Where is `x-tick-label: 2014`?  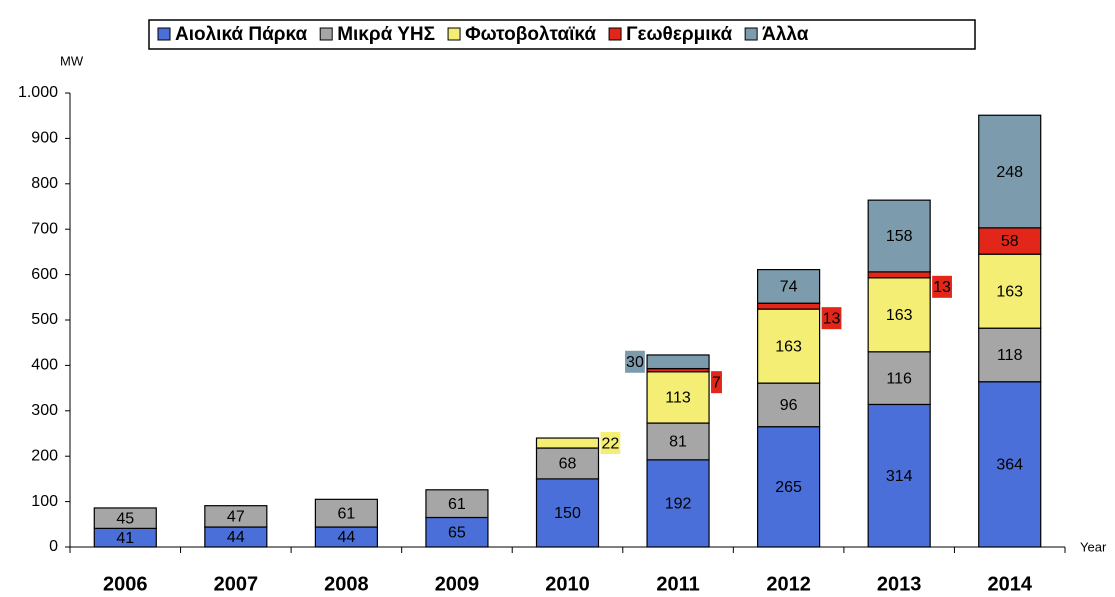 x-tick-label: 2014 is located at coordinates (1009, 584).